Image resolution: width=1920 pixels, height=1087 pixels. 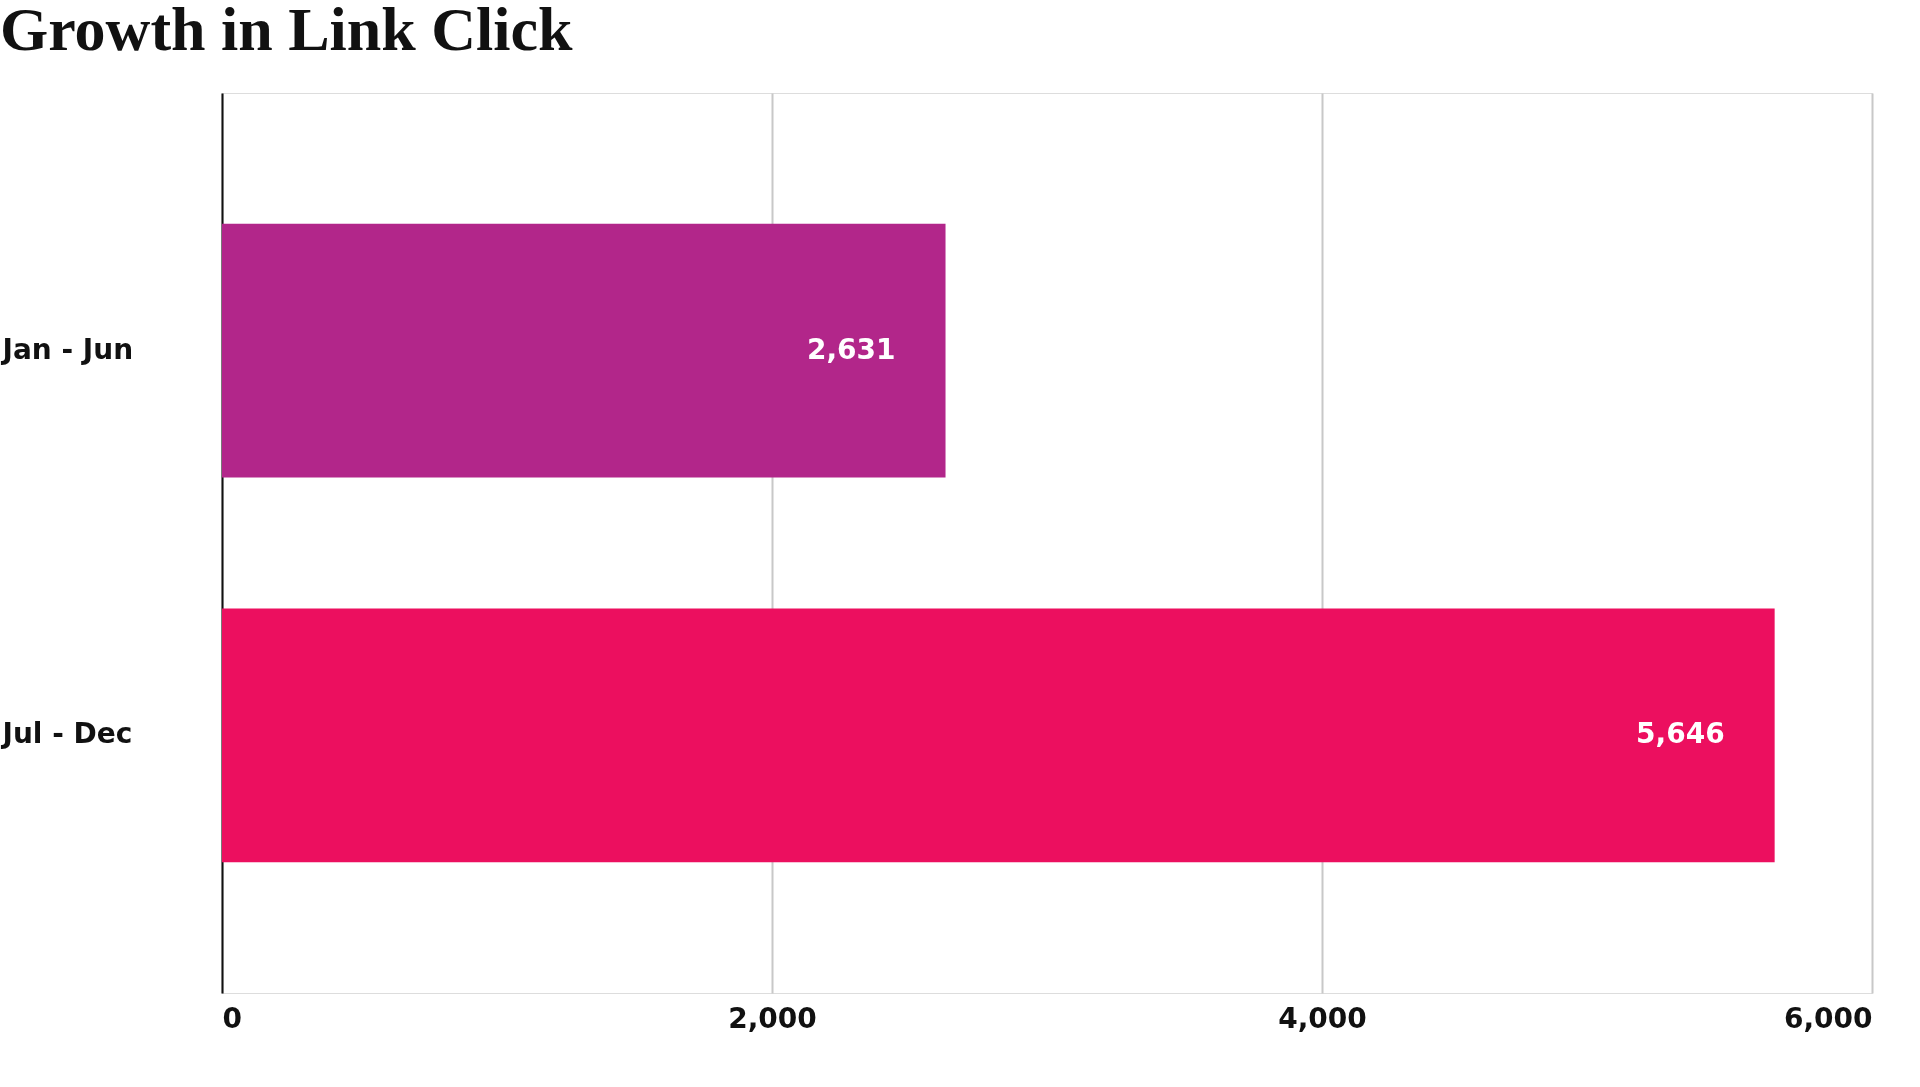 I want to click on data-label: 5,646, so click(x=1680, y=734).